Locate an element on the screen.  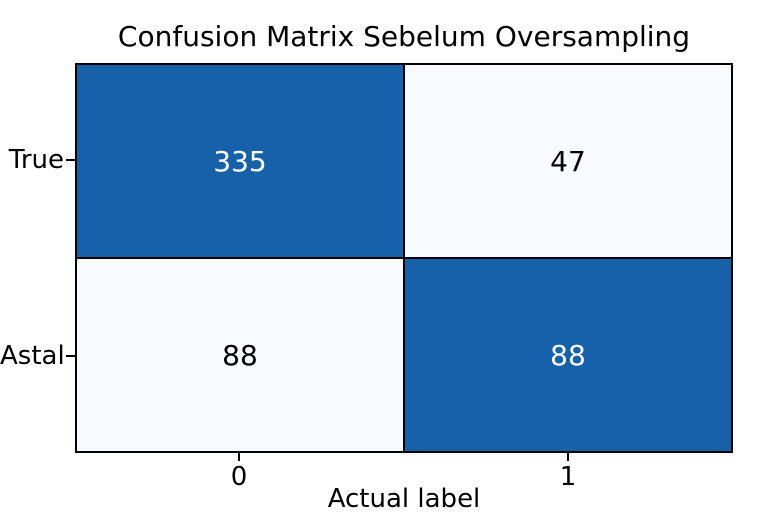
matrix-cell-value: 47 is located at coordinates (568, 161).